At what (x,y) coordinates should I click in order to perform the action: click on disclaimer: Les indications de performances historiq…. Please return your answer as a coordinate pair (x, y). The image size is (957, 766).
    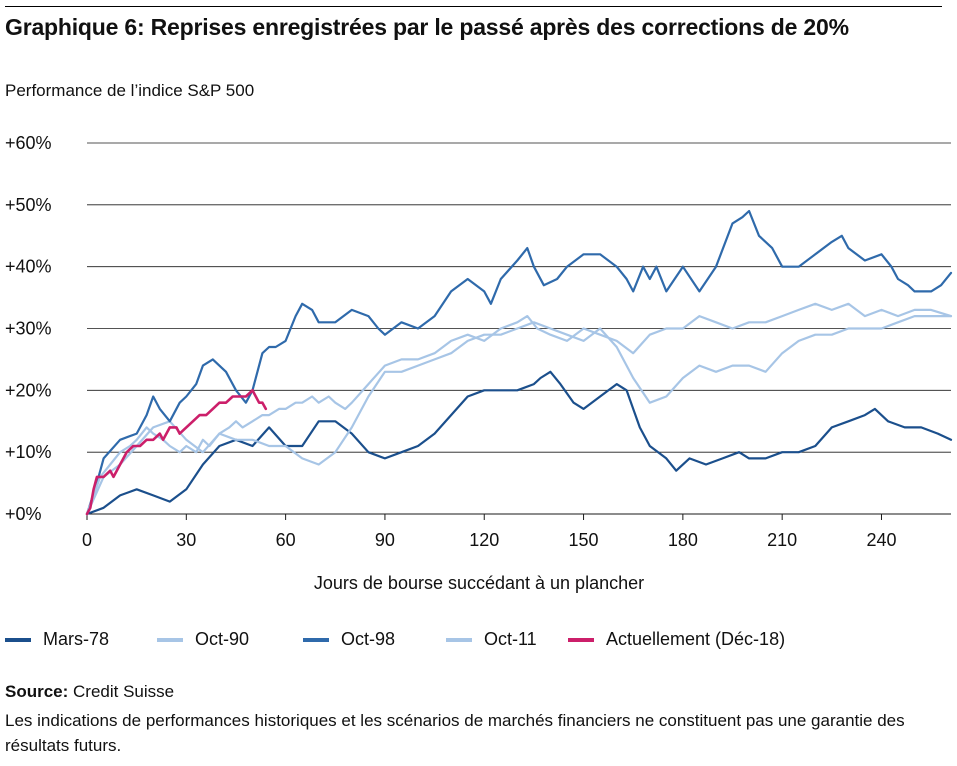
    Looking at the image, I should click on (455, 733).